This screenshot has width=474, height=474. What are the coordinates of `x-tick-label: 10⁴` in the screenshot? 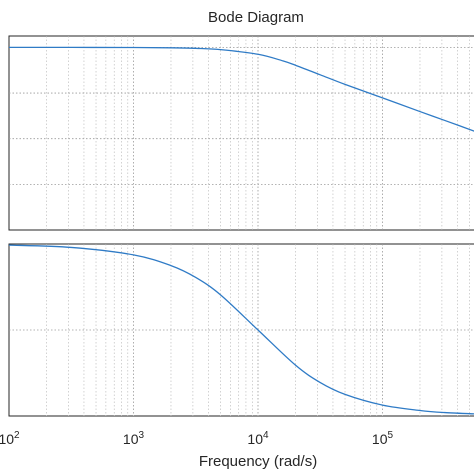 It's located at (258, 438).